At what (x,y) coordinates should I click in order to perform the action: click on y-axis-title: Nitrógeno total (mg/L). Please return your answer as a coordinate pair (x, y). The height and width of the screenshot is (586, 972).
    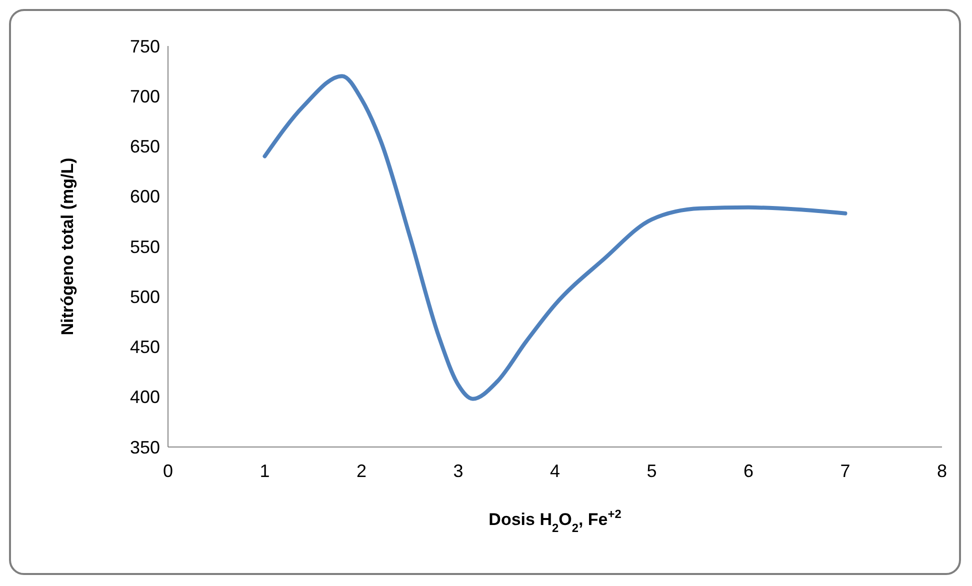
    Looking at the image, I should click on (67, 247).